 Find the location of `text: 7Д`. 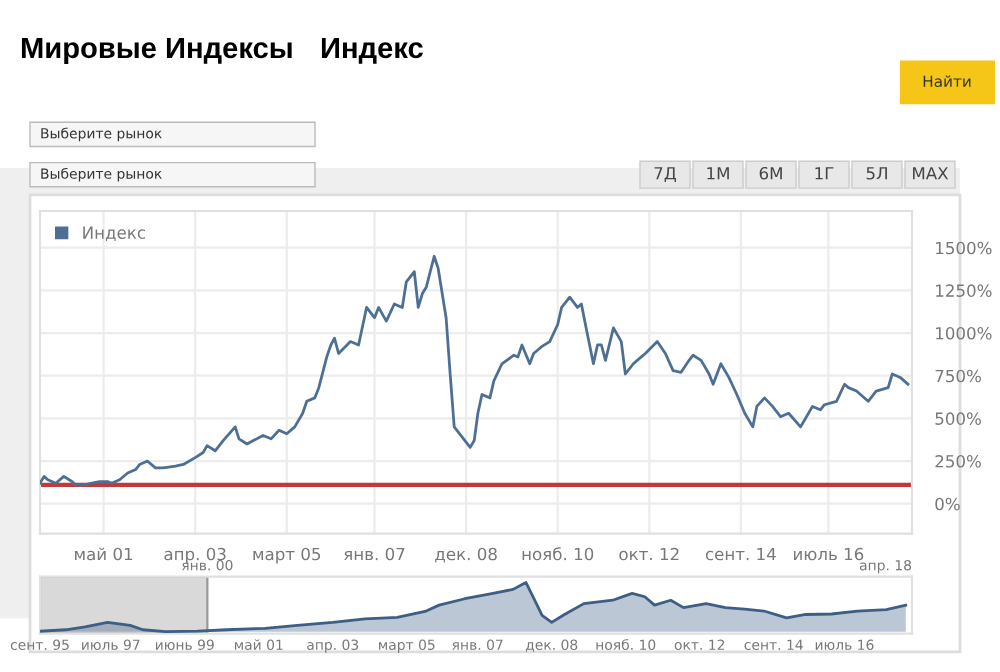

text: 7Д is located at coordinates (665, 174).